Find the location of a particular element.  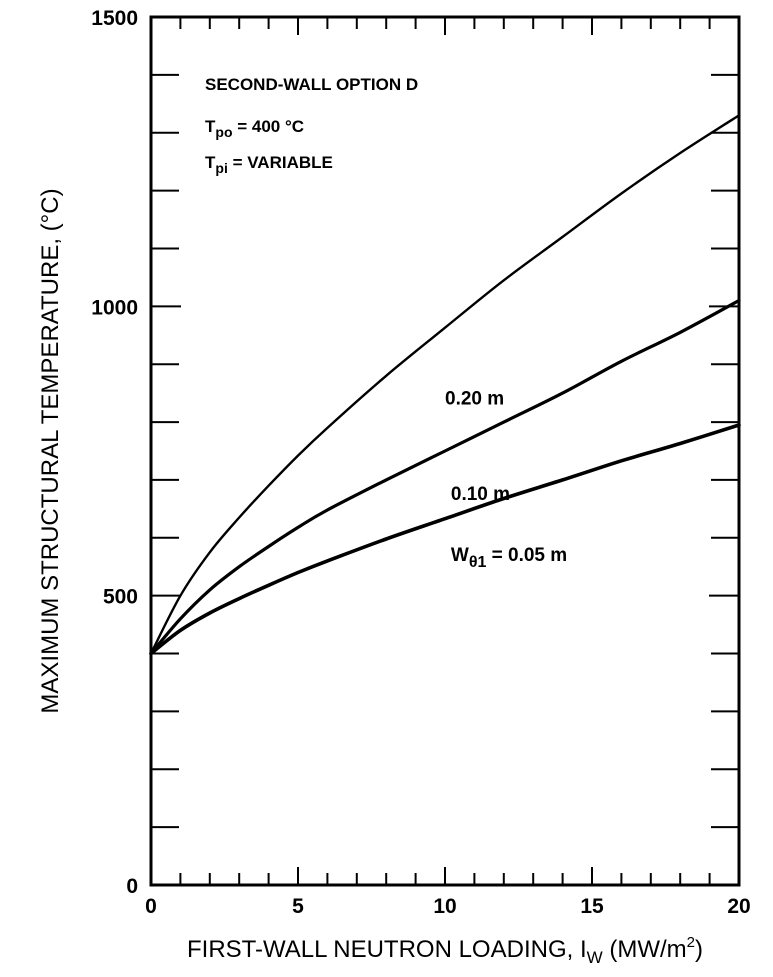

y-tick-label: 1000 is located at coordinates (114, 307).